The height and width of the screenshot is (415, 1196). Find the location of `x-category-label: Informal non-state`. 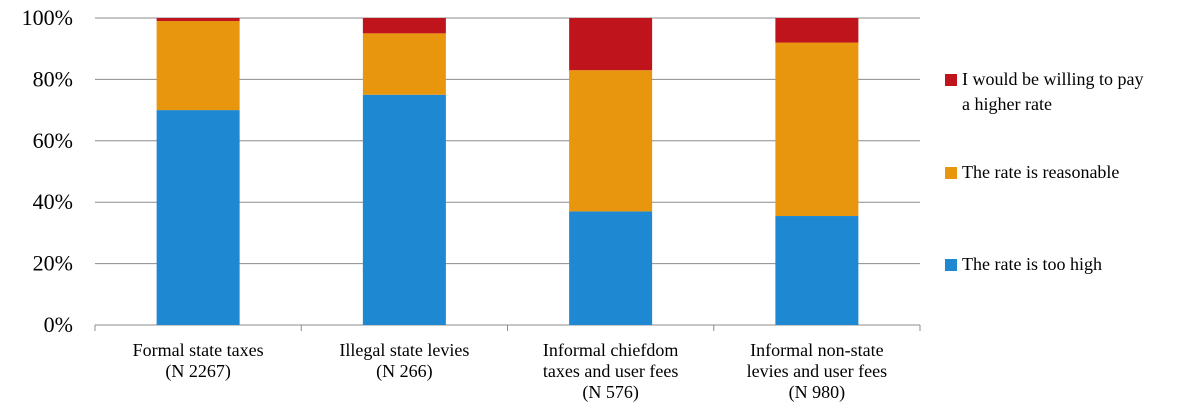

x-category-label: Informal non-state is located at coordinates (816, 350).